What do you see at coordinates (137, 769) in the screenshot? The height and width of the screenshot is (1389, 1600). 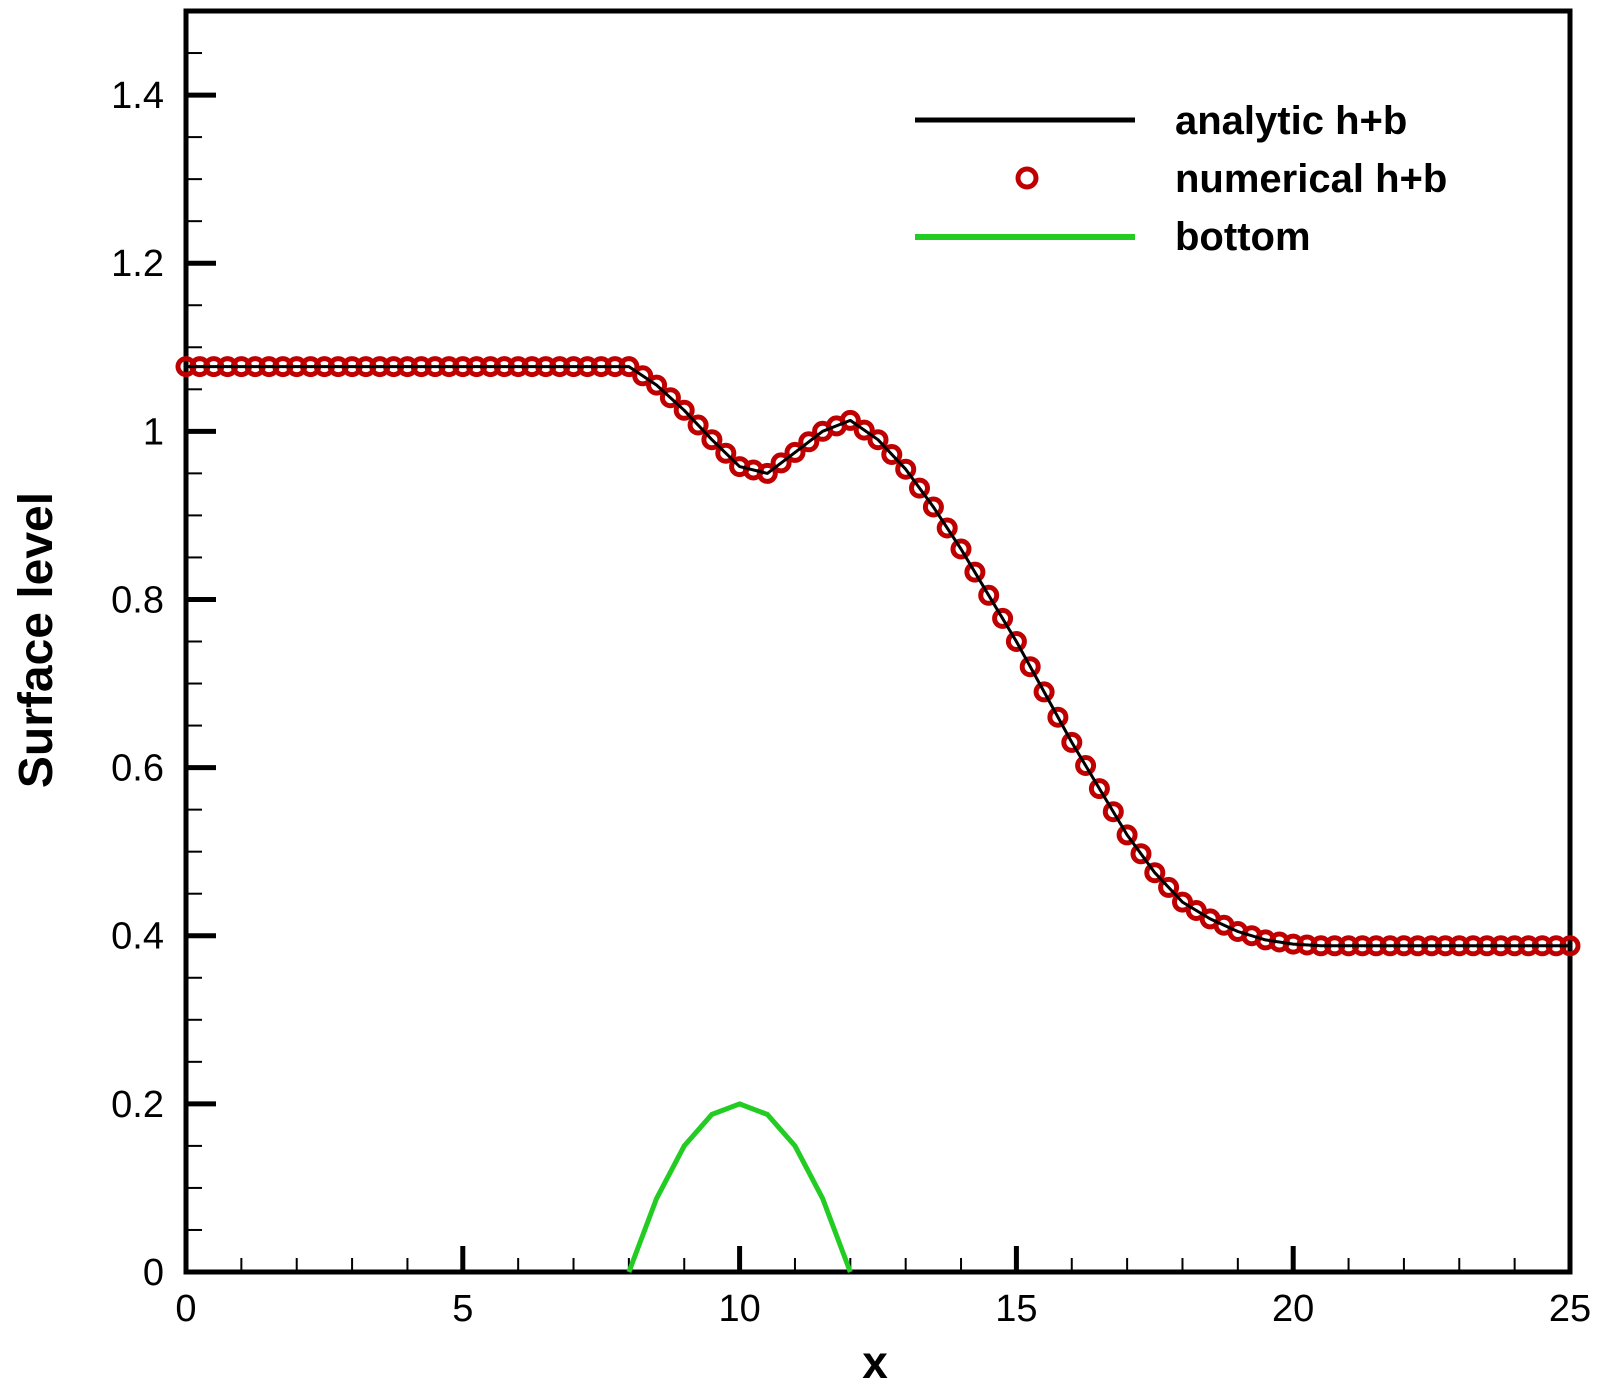 I see `y-tick-label: 0.6` at bounding box center [137, 769].